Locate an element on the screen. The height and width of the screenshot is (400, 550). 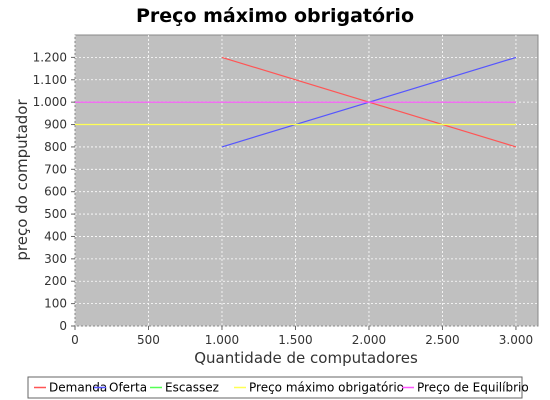
legend-label: Preço máximo obrigatório is located at coordinates (326, 388).